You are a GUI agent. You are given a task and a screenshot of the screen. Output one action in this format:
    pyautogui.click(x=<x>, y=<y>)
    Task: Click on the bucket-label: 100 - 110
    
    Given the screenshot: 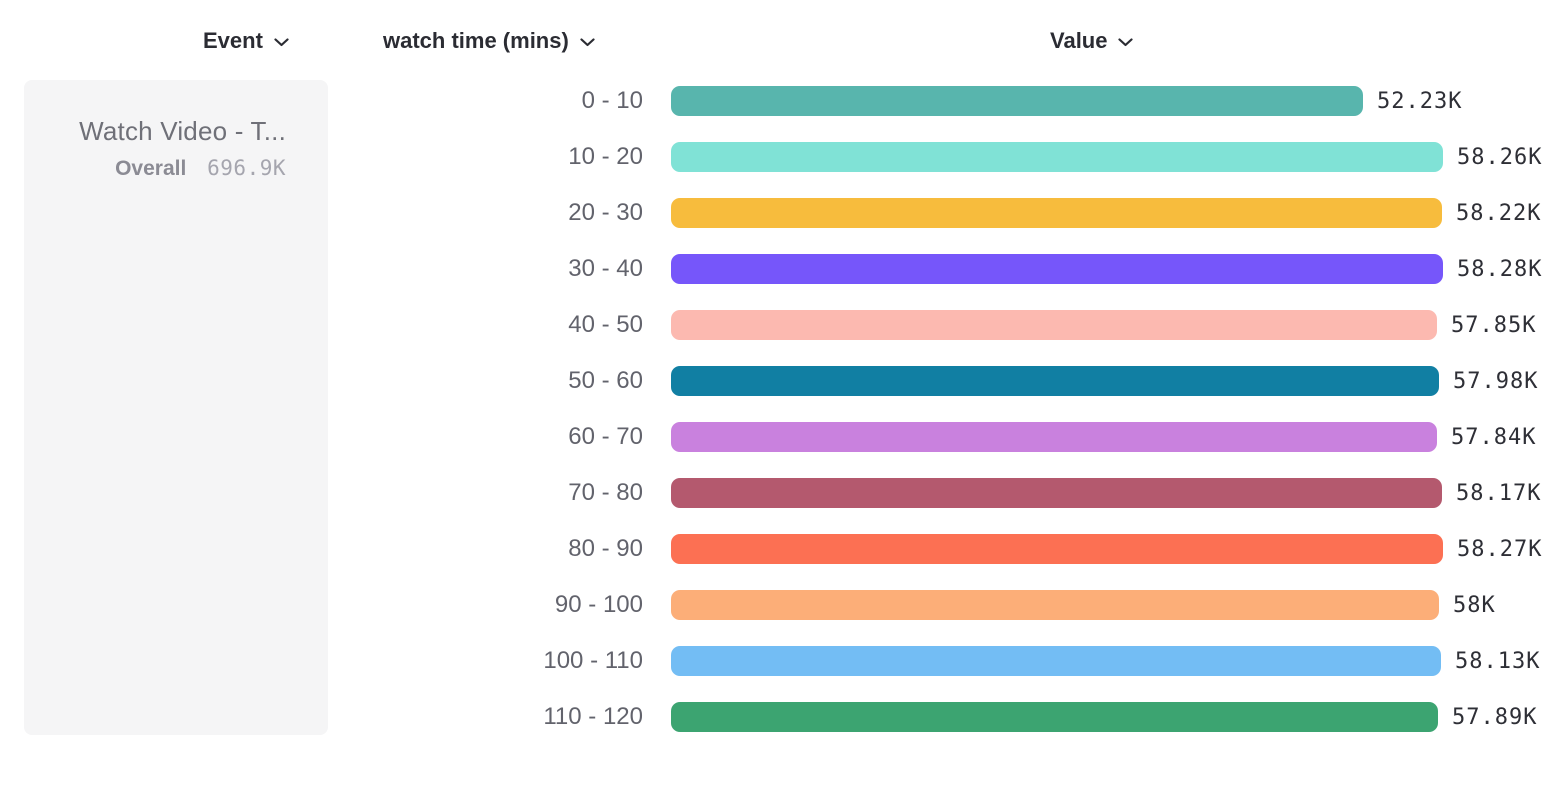 What is the action you would take?
    pyautogui.click(x=593, y=660)
    